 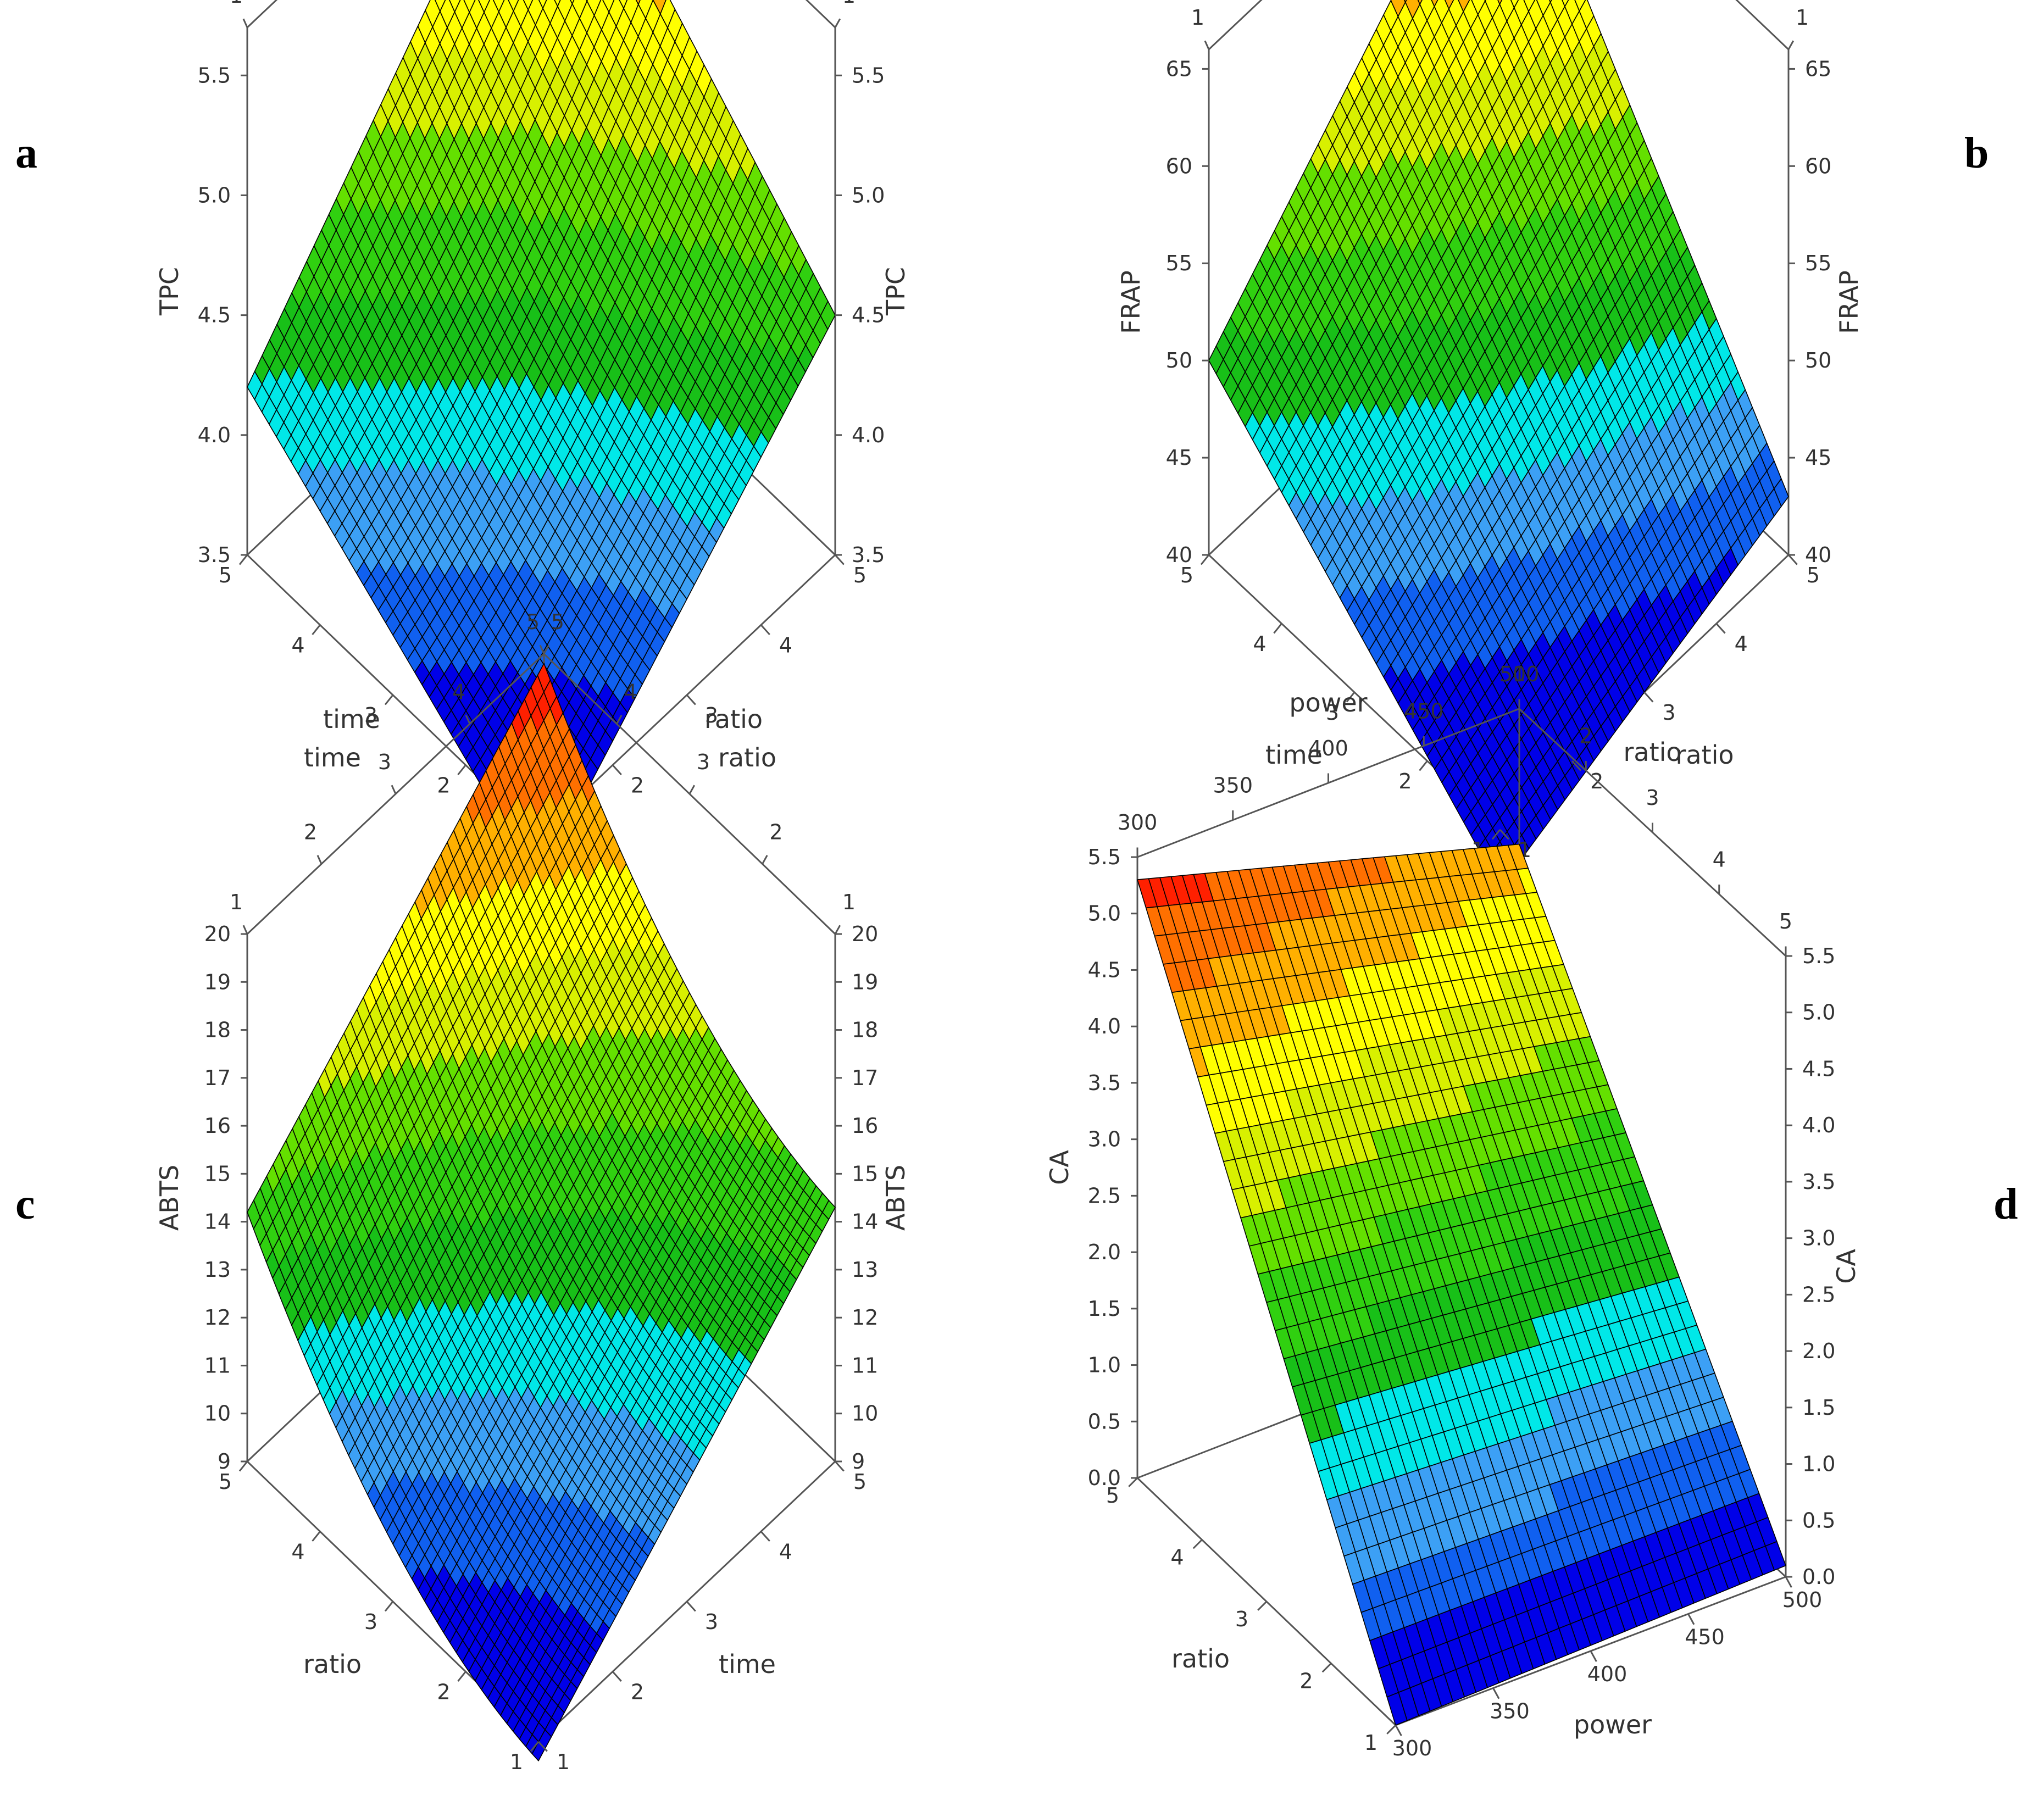 What do you see at coordinates (868, 195) in the screenshot?
I see `z-tick-label-right: 5.0` at bounding box center [868, 195].